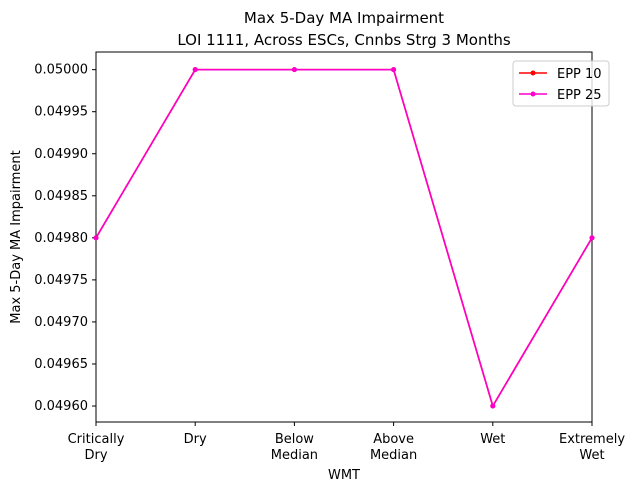  What do you see at coordinates (61, 322) in the screenshot?
I see `y-tick-label: 0.04970` at bounding box center [61, 322].